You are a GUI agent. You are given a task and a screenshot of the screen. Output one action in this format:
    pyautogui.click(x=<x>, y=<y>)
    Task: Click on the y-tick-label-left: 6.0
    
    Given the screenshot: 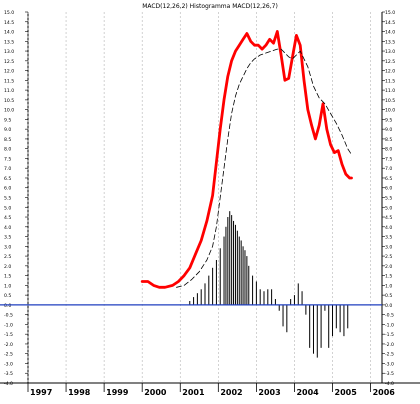 What is the action you would take?
    pyautogui.click(x=7, y=189)
    